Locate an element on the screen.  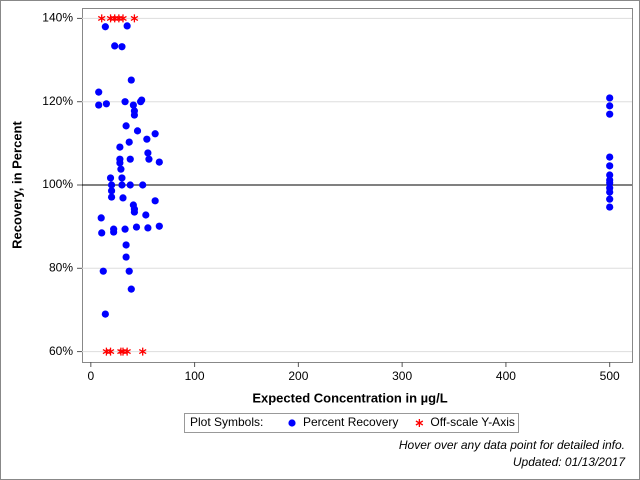
updated-note: Updated: 01/13/2017 is located at coordinates (569, 462).